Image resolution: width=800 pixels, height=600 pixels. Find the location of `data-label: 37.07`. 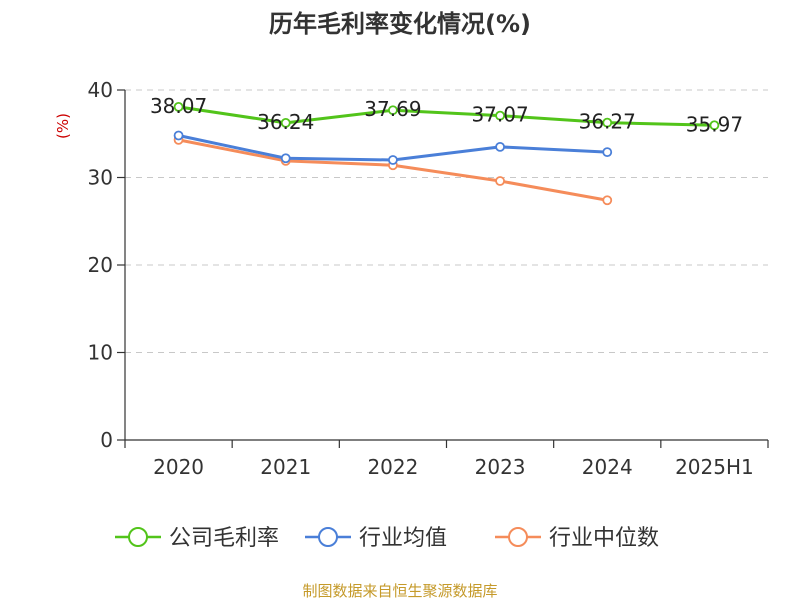

data-label: 37.07 is located at coordinates (499, 115).